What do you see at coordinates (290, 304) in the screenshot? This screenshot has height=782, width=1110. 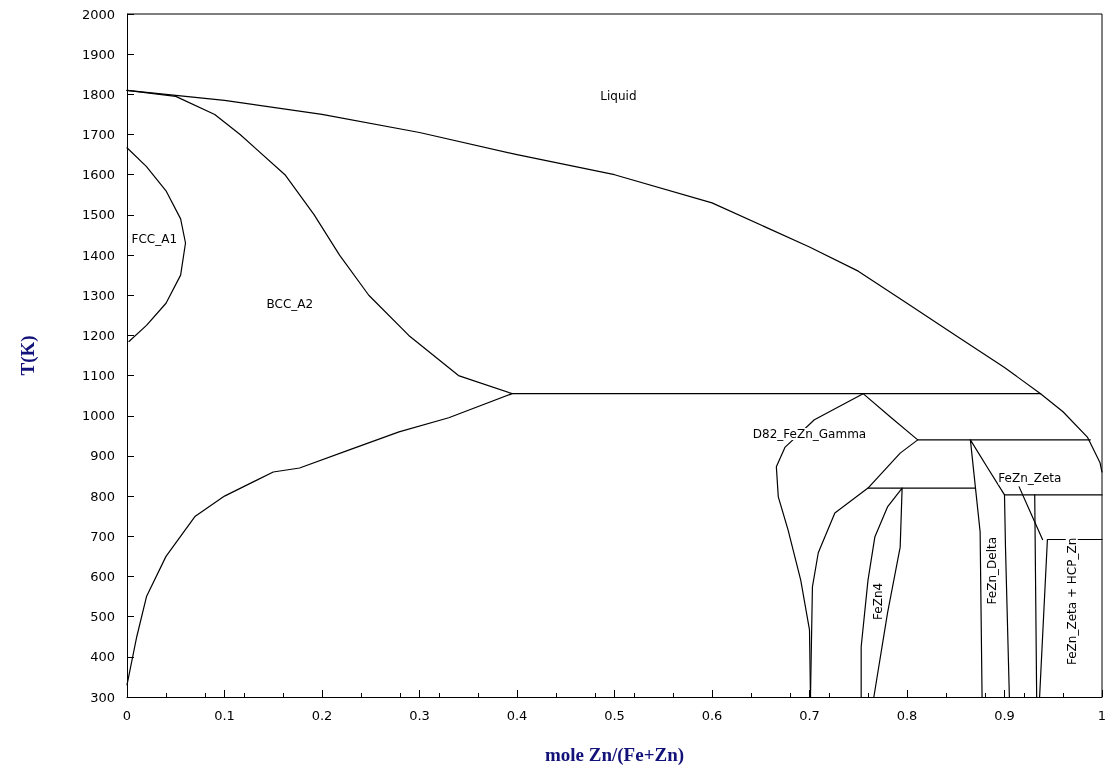 I see `annotation: BCC_A2` at bounding box center [290, 304].